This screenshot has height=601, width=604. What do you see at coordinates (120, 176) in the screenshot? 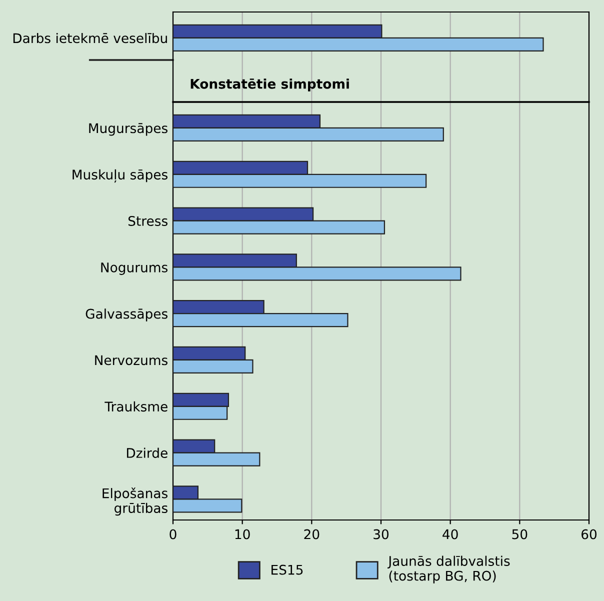
I see `y-tick-label: Muskuļu sāpes` at bounding box center [120, 176].